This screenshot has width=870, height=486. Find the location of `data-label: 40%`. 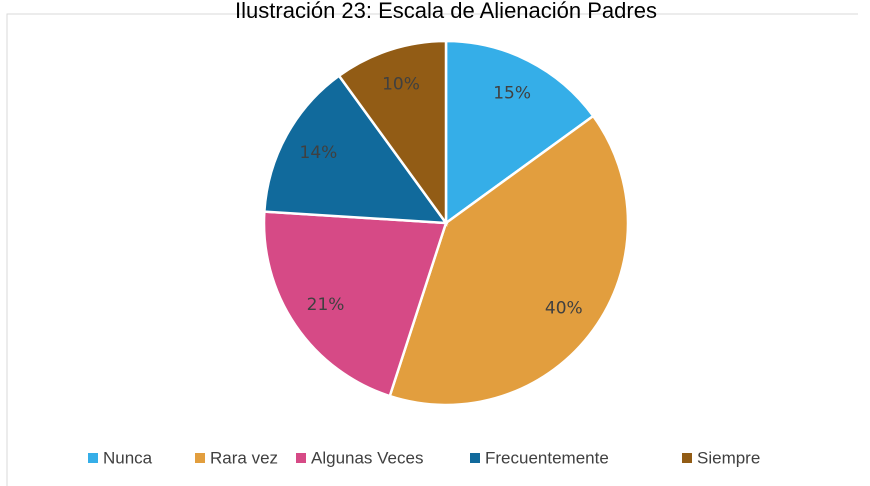

data-label: 40% is located at coordinates (564, 309).